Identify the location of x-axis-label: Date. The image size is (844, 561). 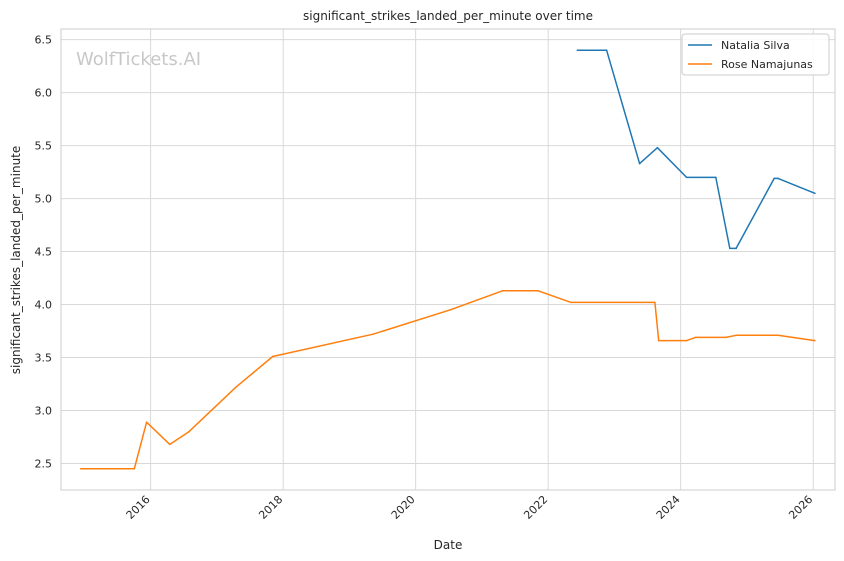
(448, 545).